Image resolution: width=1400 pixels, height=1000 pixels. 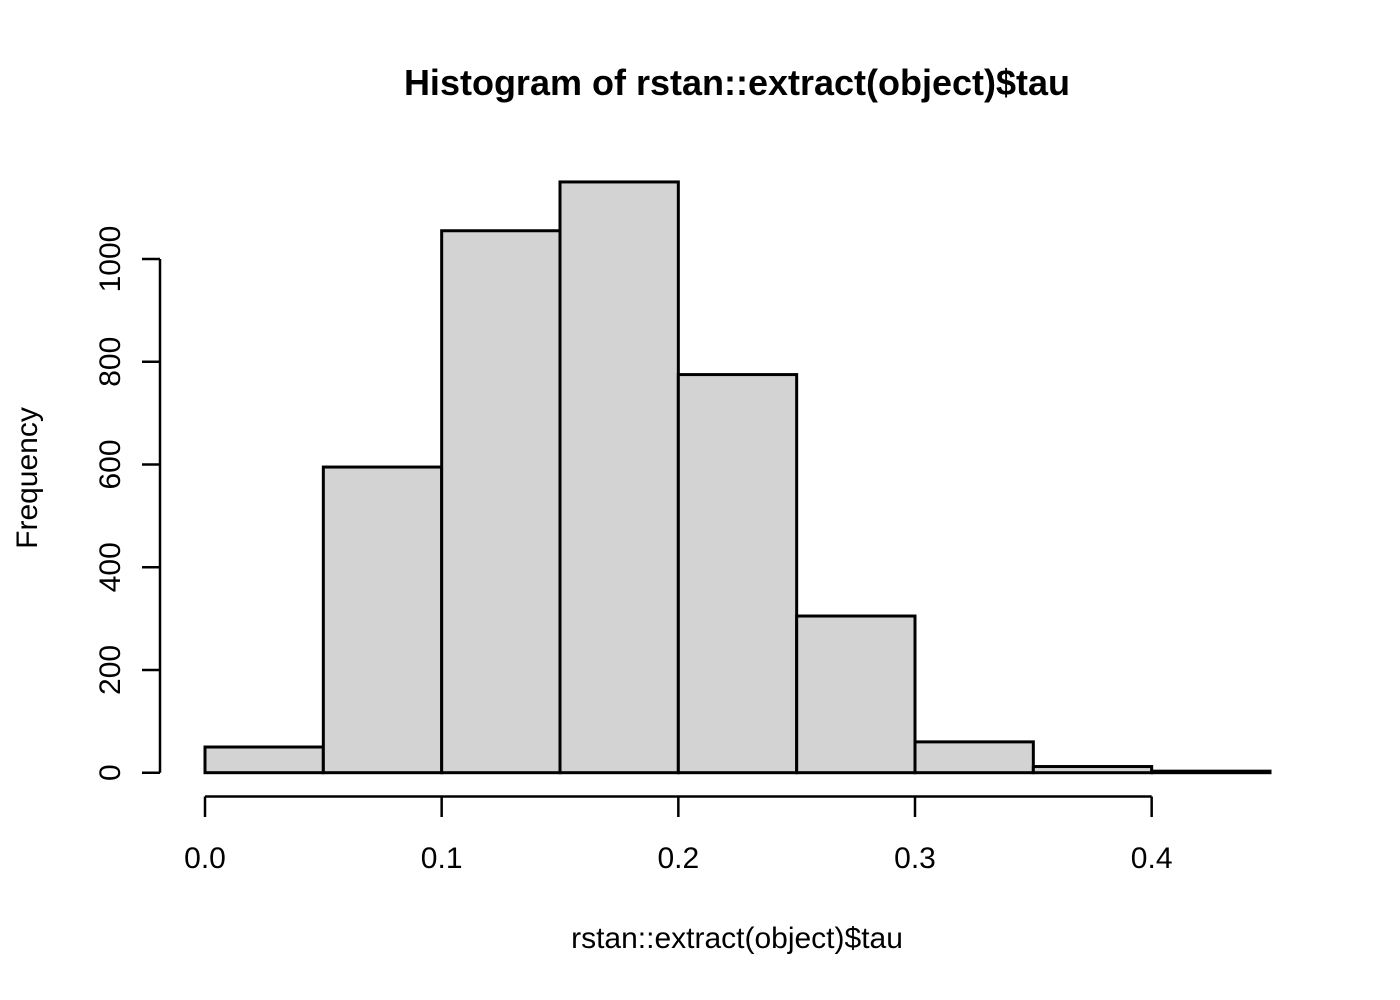 What do you see at coordinates (737, 938) in the screenshot?
I see `x-axis-label: rstan::extract(object)$tau` at bounding box center [737, 938].